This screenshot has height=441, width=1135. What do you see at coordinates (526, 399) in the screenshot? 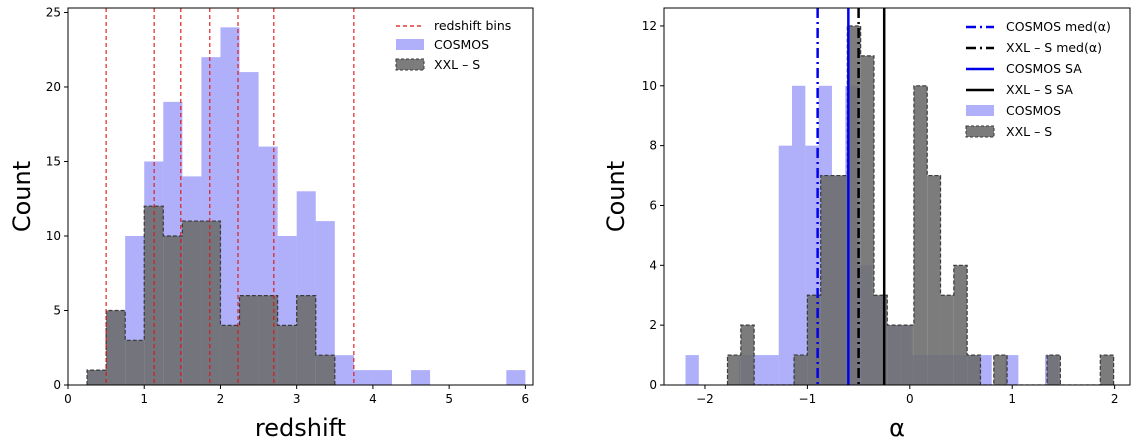
I see `x-tick-label: 6` at bounding box center [526, 399].